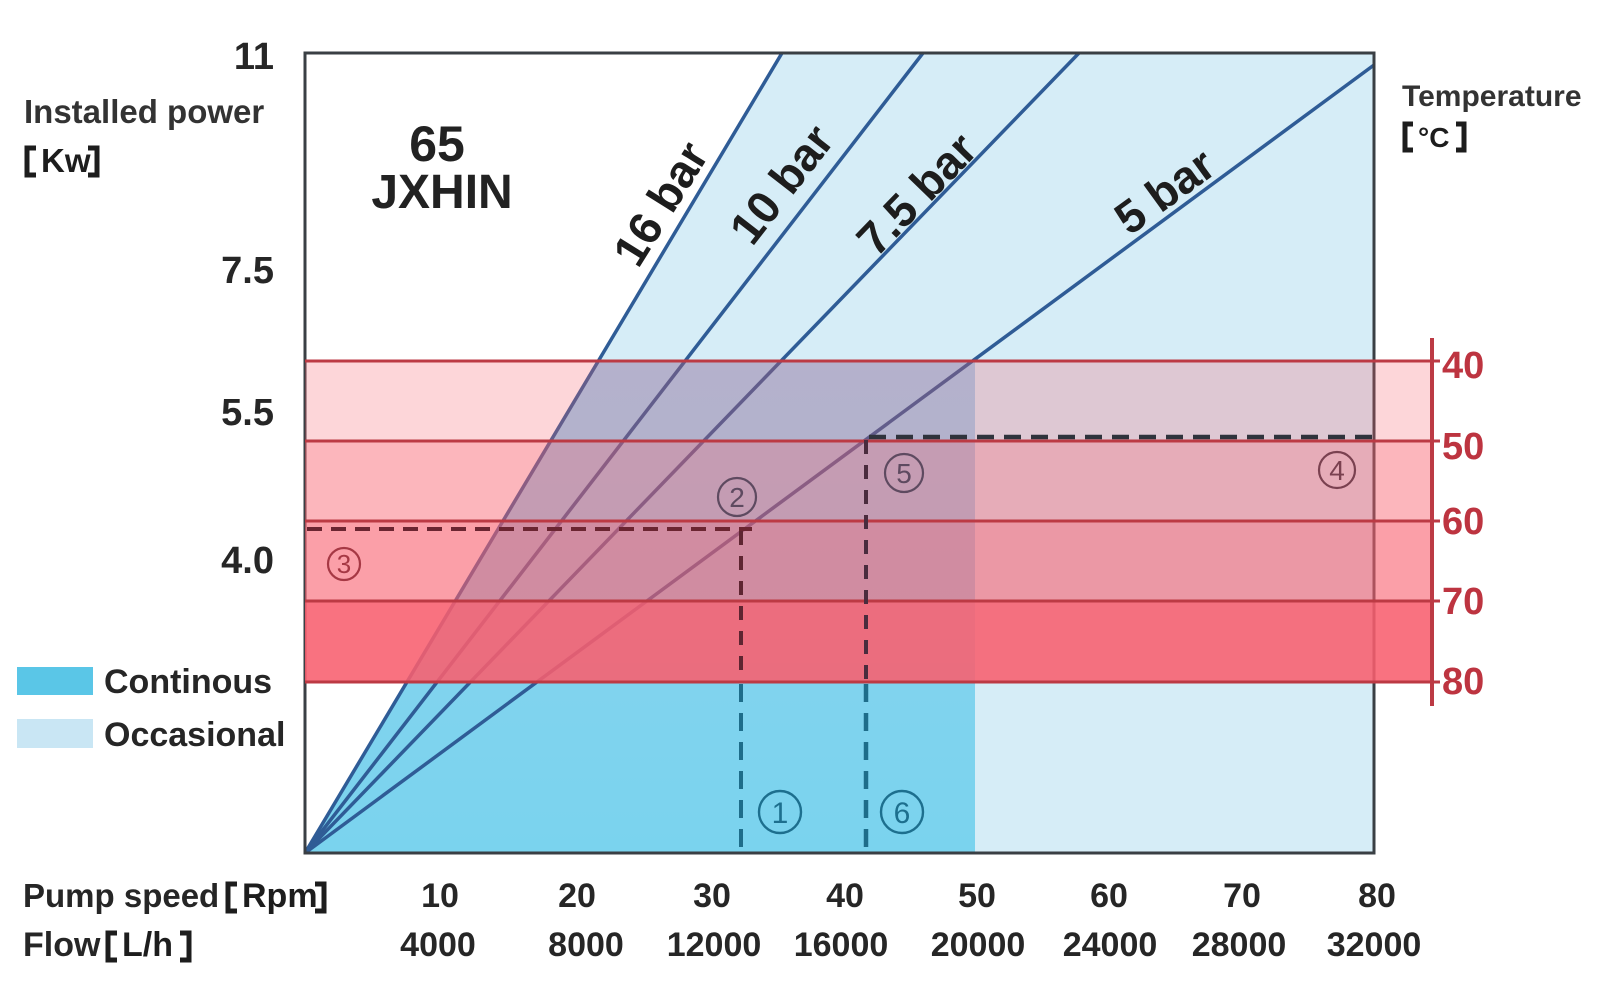  What do you see at coordinates (737, 497) in the screenshot?
I see `svg-text: 2` at bounding box center [737, 497].